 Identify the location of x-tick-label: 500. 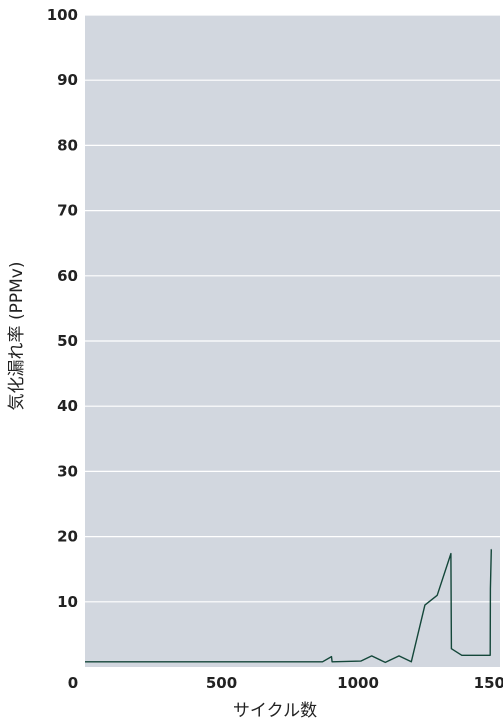
(221, 683).